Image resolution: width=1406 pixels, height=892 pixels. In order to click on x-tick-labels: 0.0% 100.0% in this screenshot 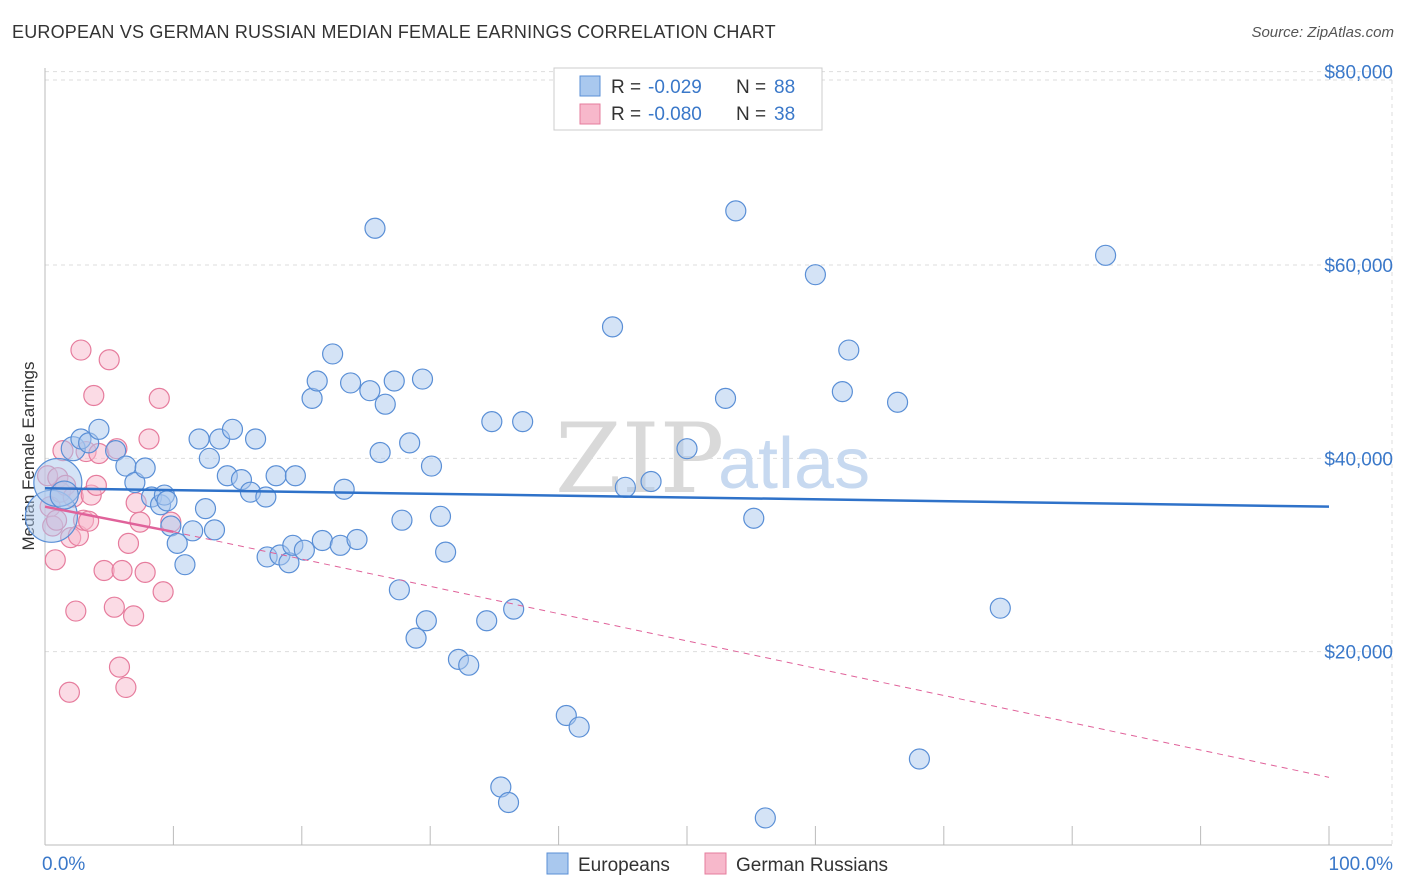, I will do `click(717, 864)`.